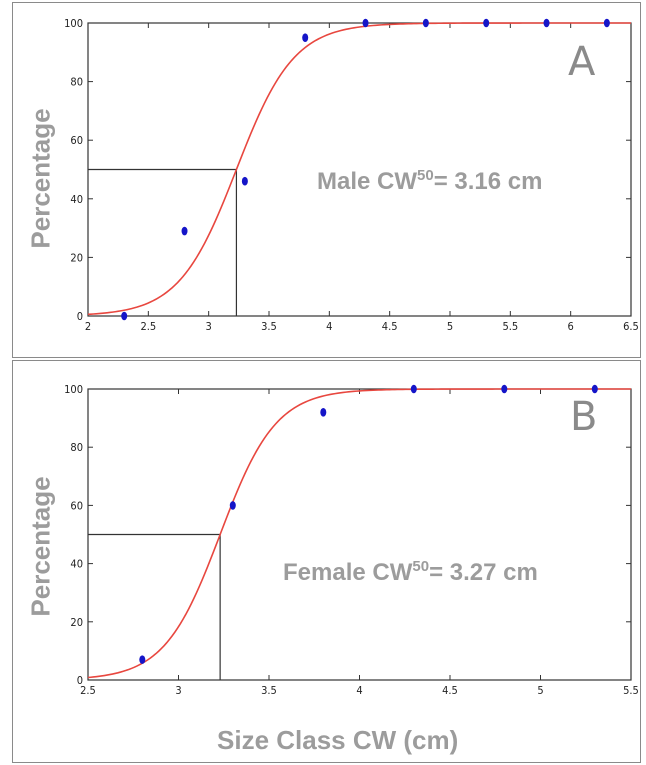  Describe the element at coordinates (269, 690) in the screenshot. I see `chart-b-x-tick-label: 3.5` at that location.